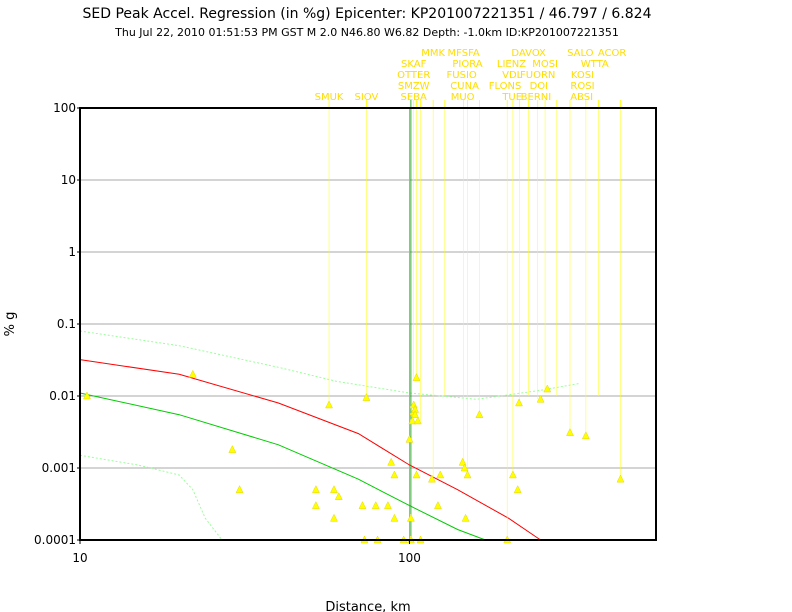 This screenshot has height=612, width=792. Describe the element at coordinates (10, 324) in the screenshot. I see `y-axis-label: % g` at that location.